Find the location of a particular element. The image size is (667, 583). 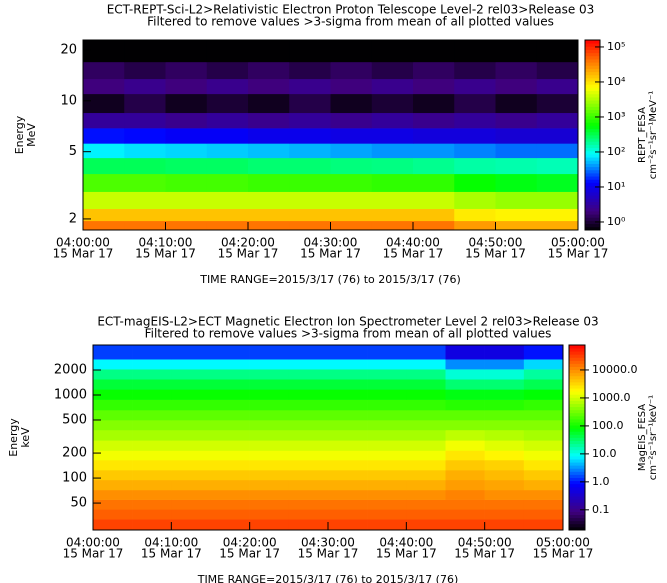

x-tick-label: 04:10:00 is located at coordinates (171, 543).